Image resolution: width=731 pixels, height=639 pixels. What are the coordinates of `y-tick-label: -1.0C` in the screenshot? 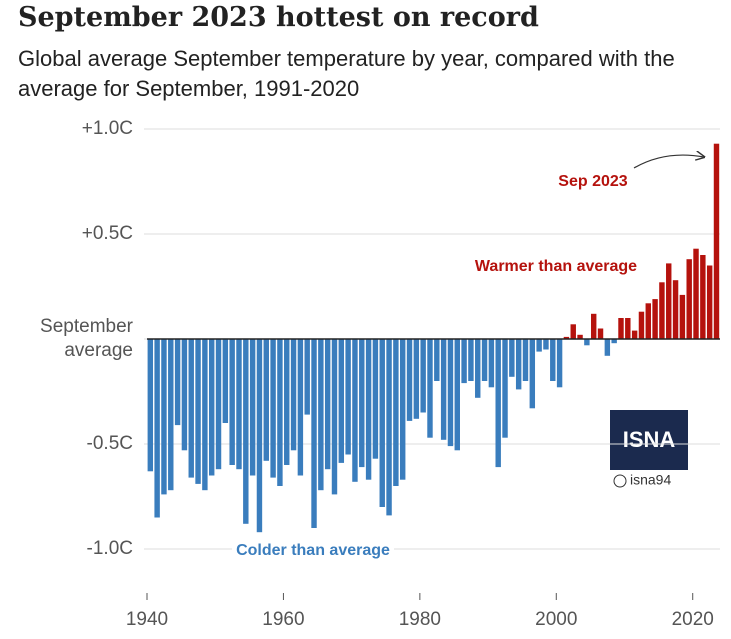 It's located at (109, 548).